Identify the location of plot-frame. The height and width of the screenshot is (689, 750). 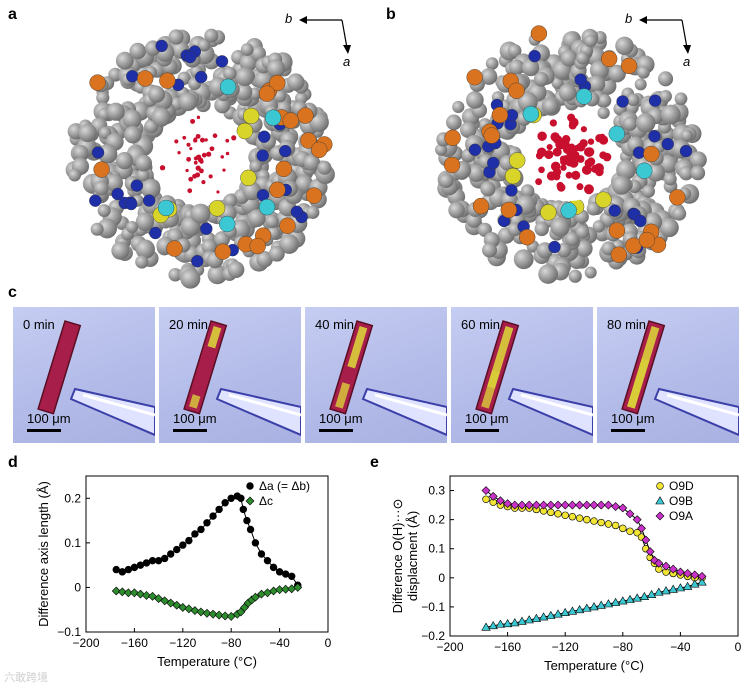
(594, 556).